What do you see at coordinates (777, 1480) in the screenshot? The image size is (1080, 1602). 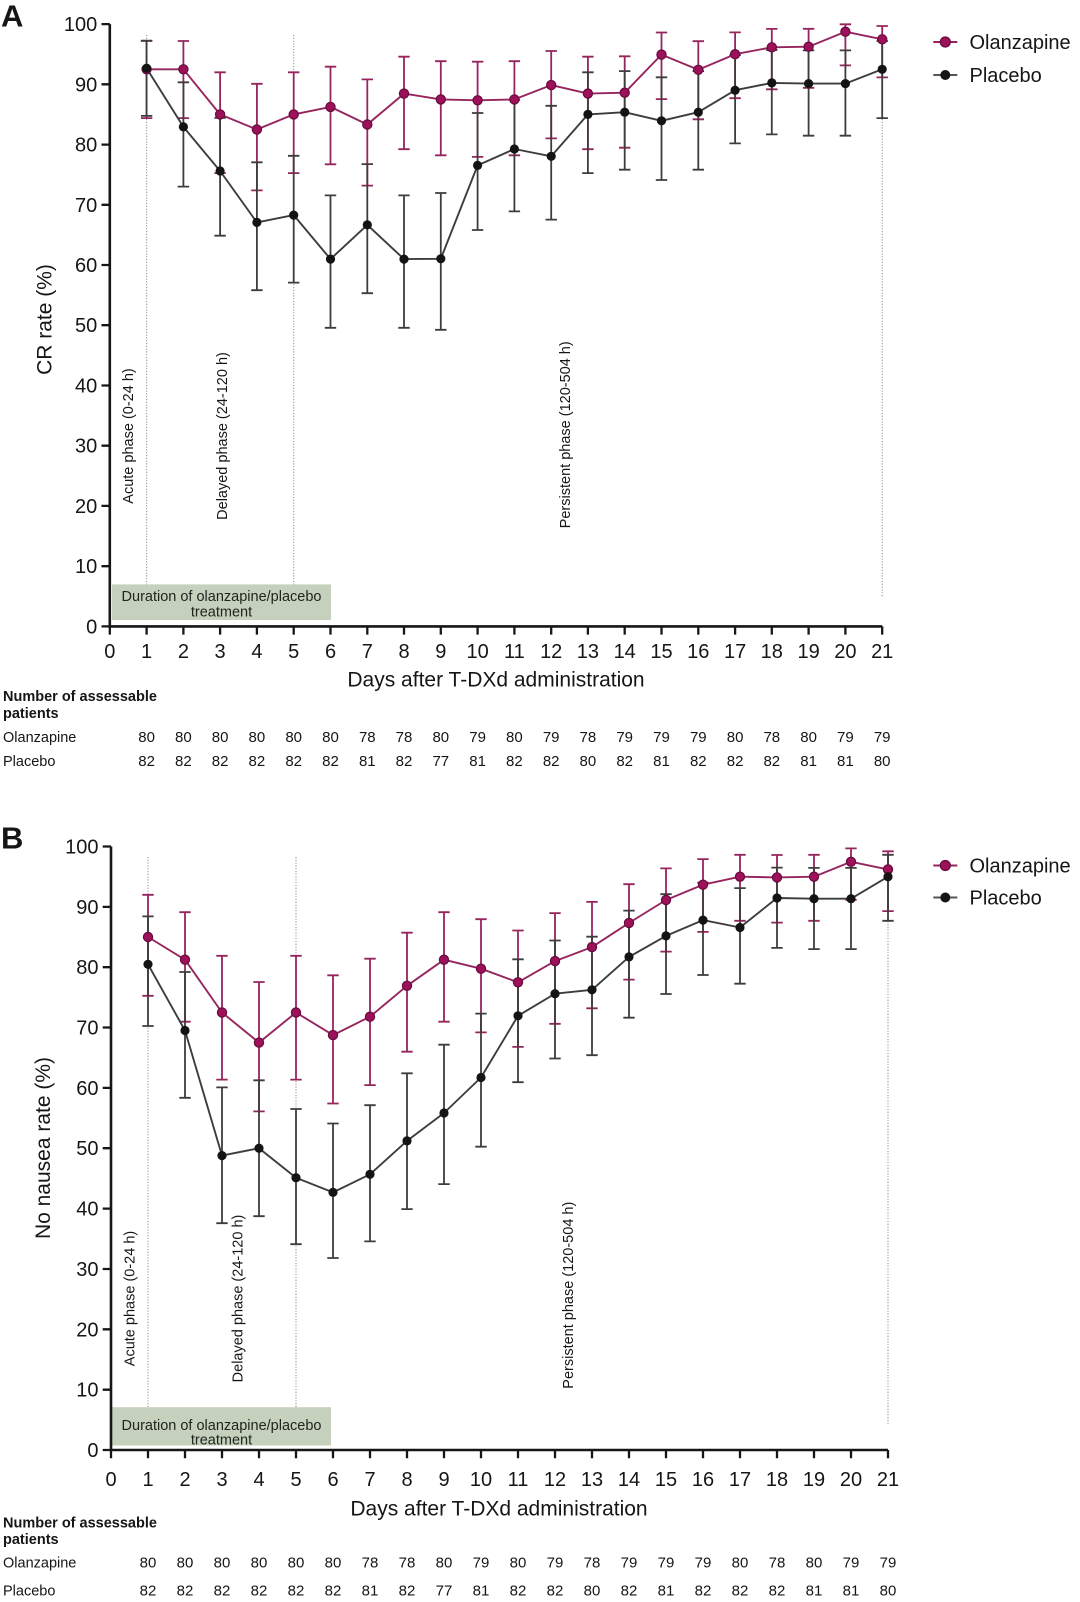 I see `svg-text: 18` at bounding box center [777, 1480].